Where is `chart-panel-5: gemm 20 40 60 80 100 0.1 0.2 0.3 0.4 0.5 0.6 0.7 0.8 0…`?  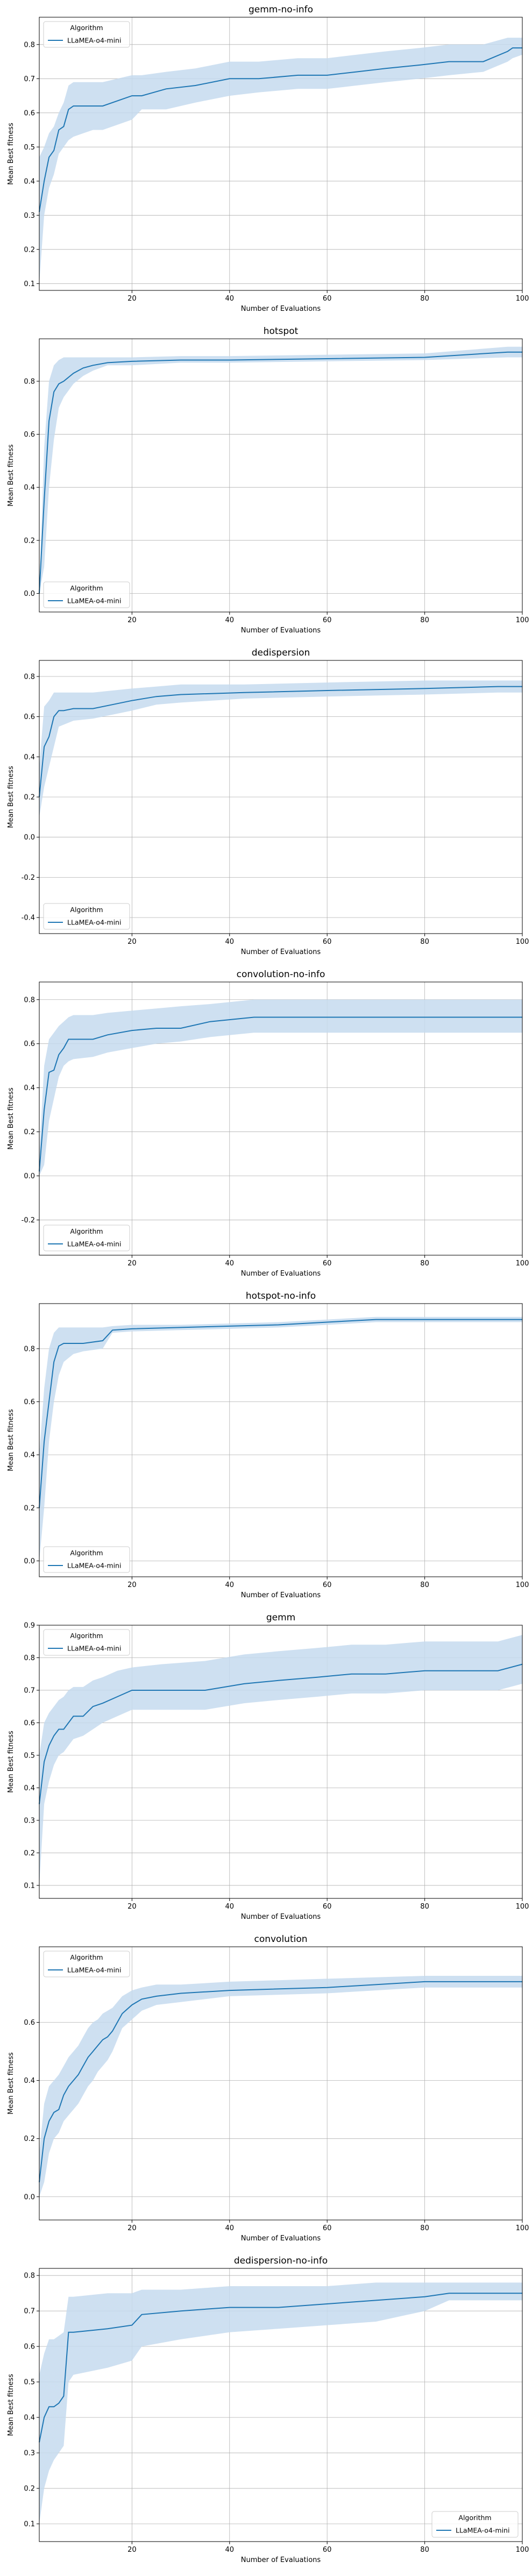
chart-panel-5: gemm 20 40 60 80 100 0.1 0.2 0.3 0.4 0.5 0.6 0.7 0.8 0… is located at coordinates (268, 1767).